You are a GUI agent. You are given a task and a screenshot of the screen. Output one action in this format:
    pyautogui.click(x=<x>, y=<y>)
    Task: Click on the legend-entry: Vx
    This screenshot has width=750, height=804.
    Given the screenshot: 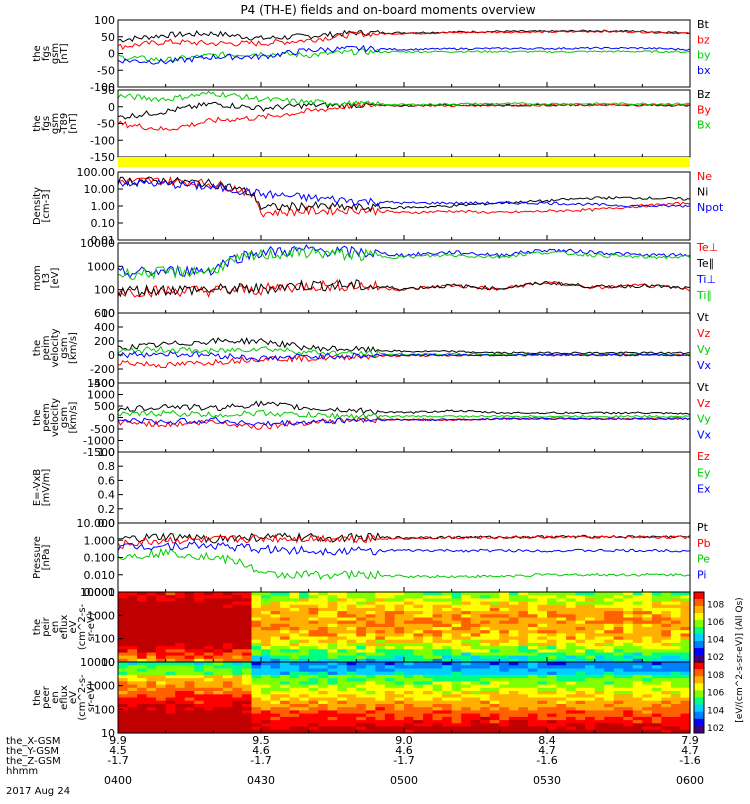 What is the action you would take?
    pyautogui.click(x=704, y=365)
    